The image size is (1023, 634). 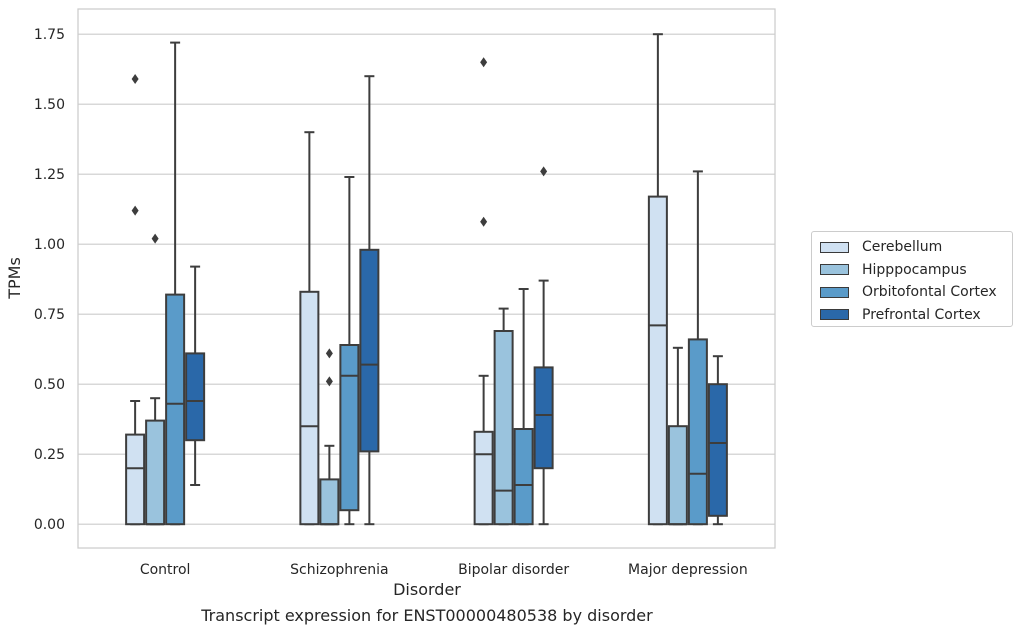 What do you see at coordinates (902, 247) in the screenshot?
I see `legend-label: Cerebellum` at bounding box center [902, 247].